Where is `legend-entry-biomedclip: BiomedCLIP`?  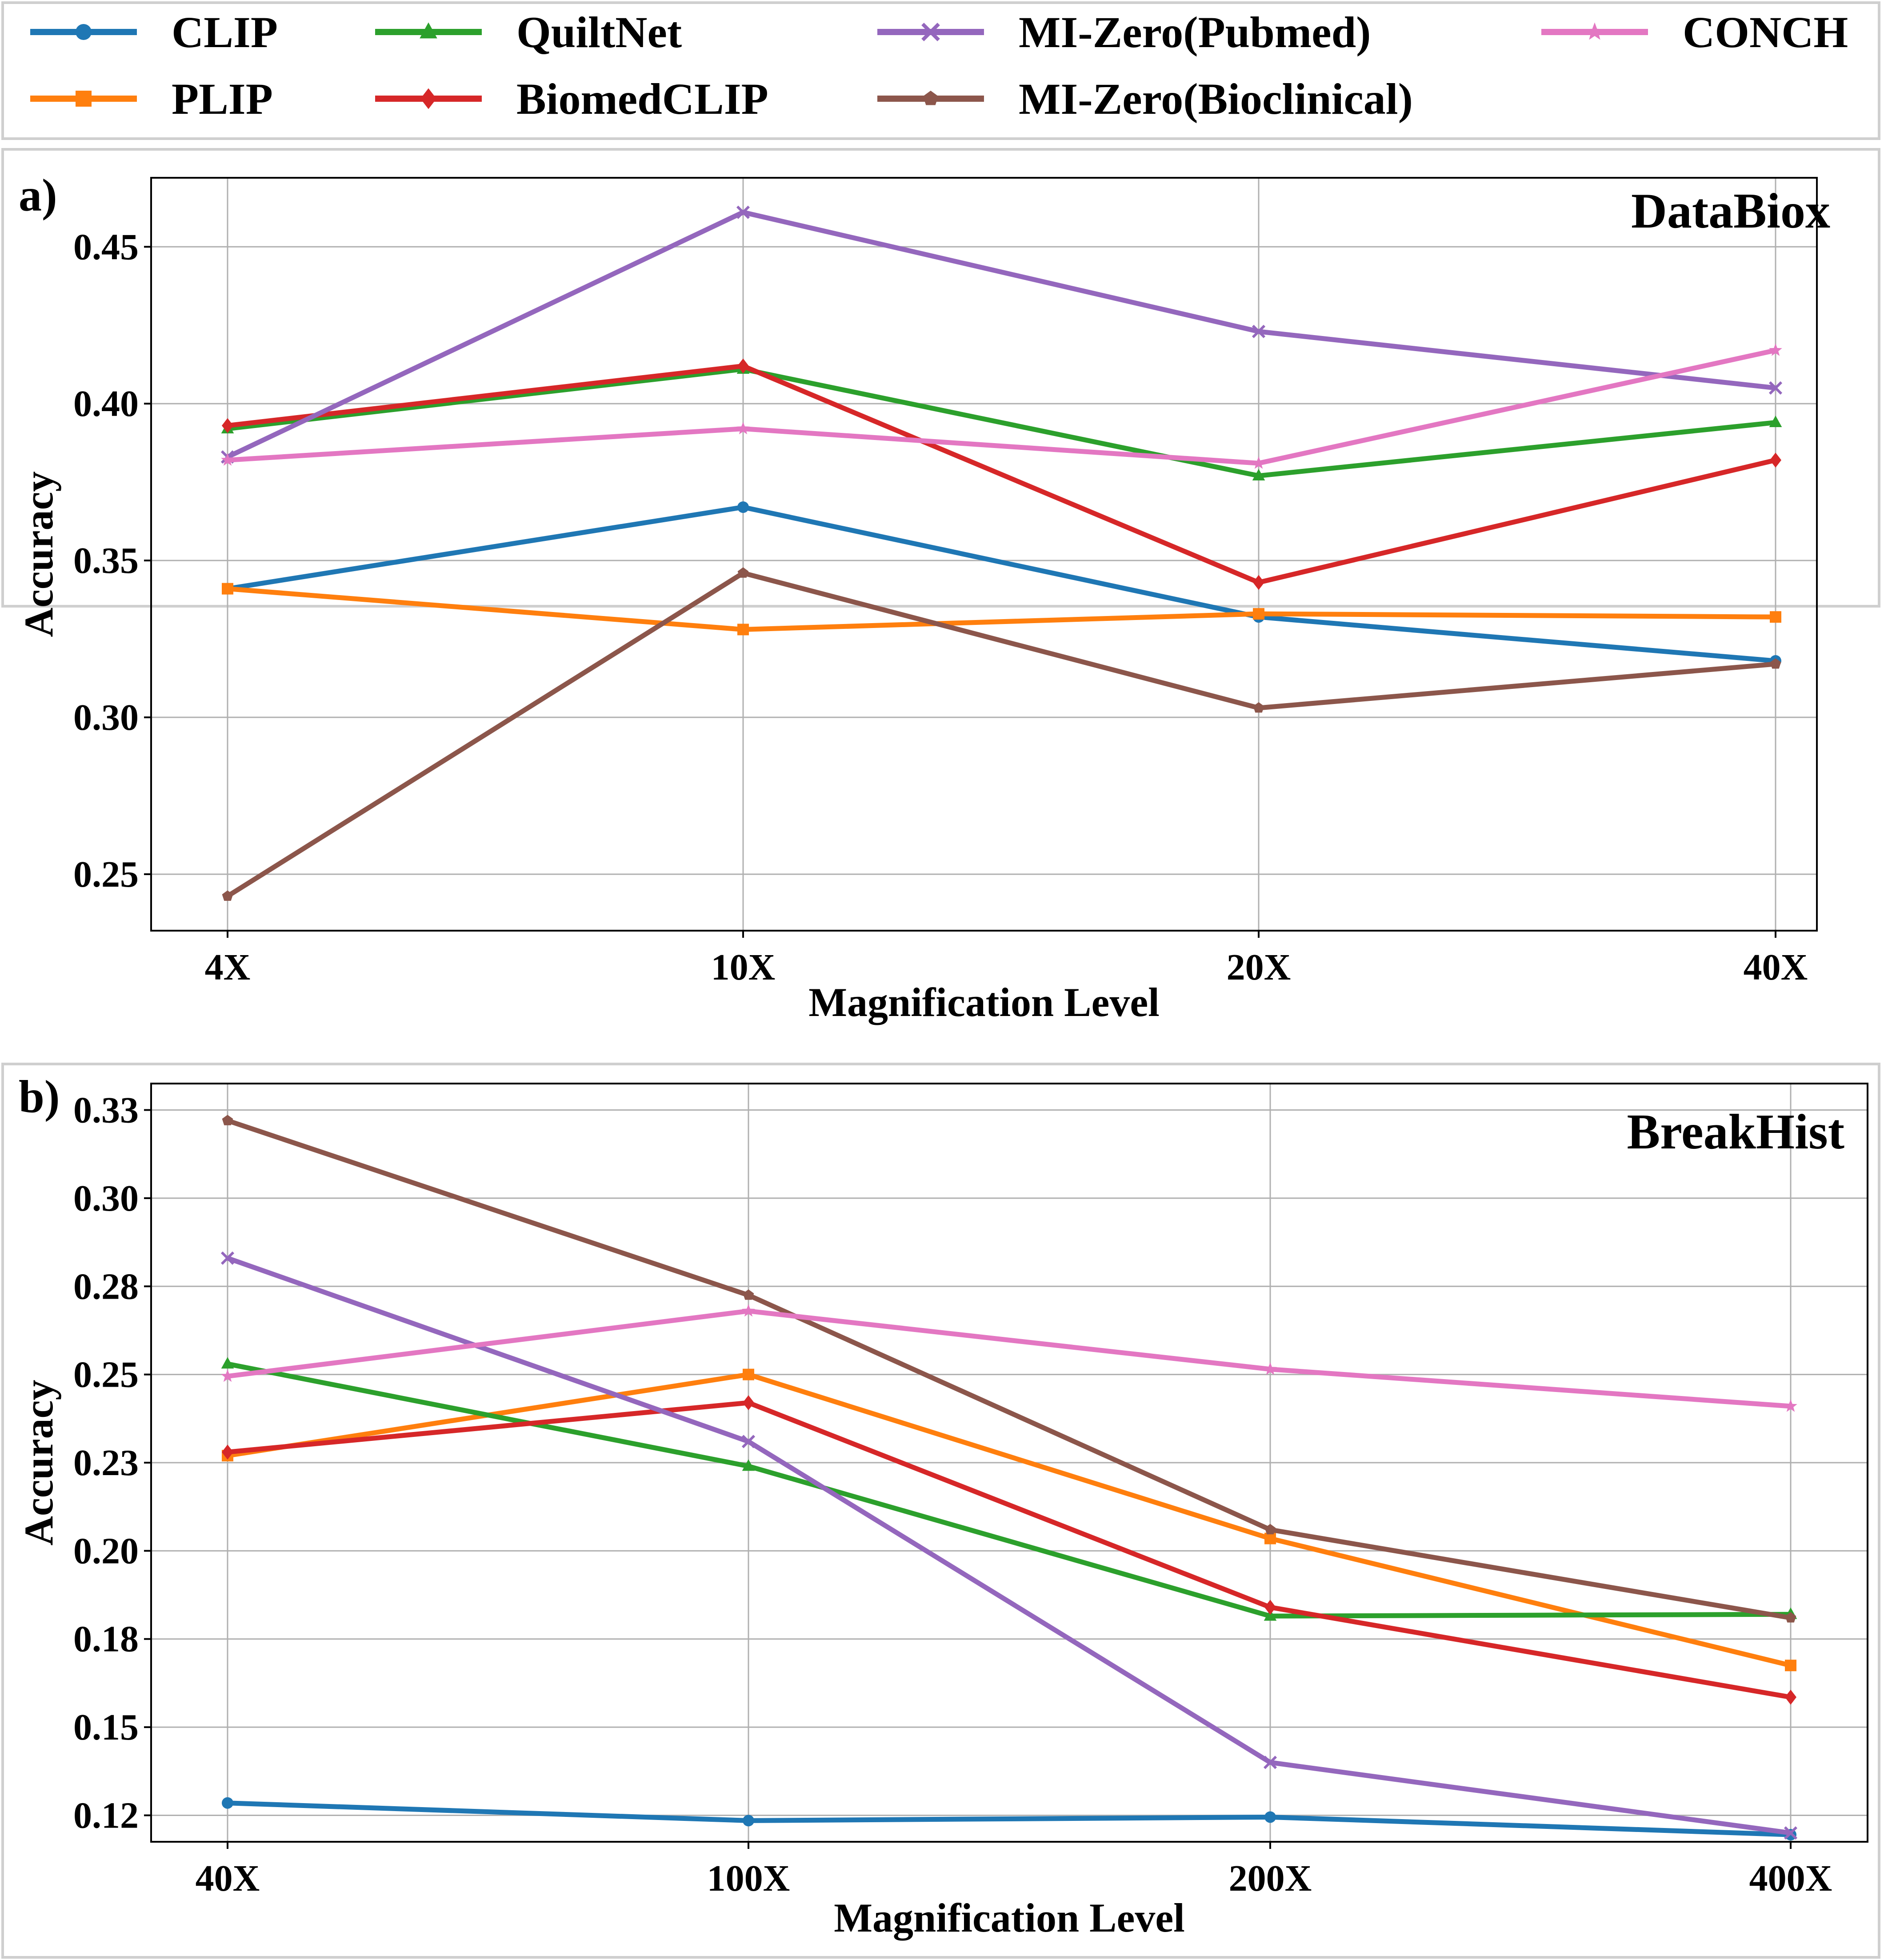
legend-entry-biomedclip: BiomedCLIP is located at coordinates (571, 99).